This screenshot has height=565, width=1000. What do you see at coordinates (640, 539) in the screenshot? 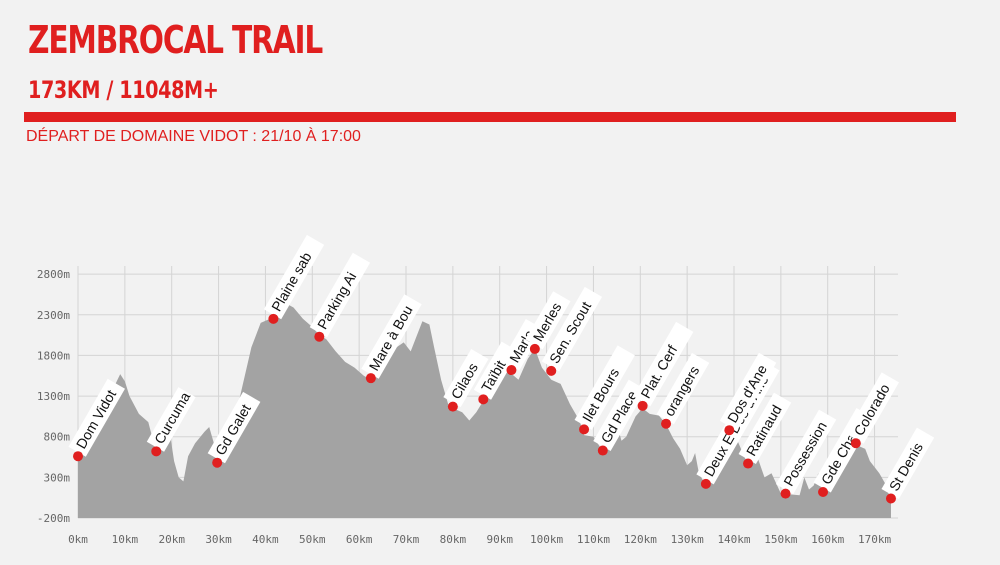
I see `x-tick-label: 120km` at bounding box center [640, 539].